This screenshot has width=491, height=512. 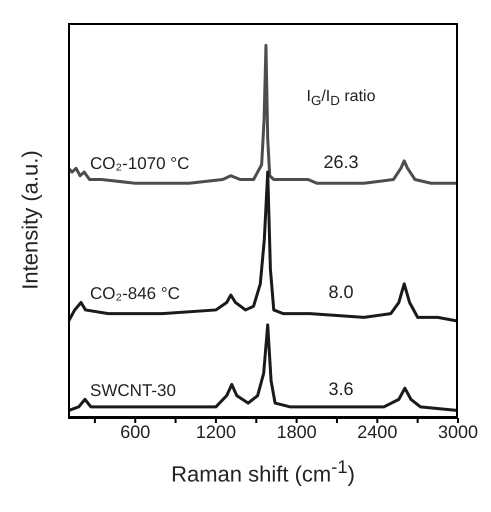 What do you see at coordinates (296, 432) in the screenshot?
I see `x-tick-label: 1800` at bounding box center [296, 432].